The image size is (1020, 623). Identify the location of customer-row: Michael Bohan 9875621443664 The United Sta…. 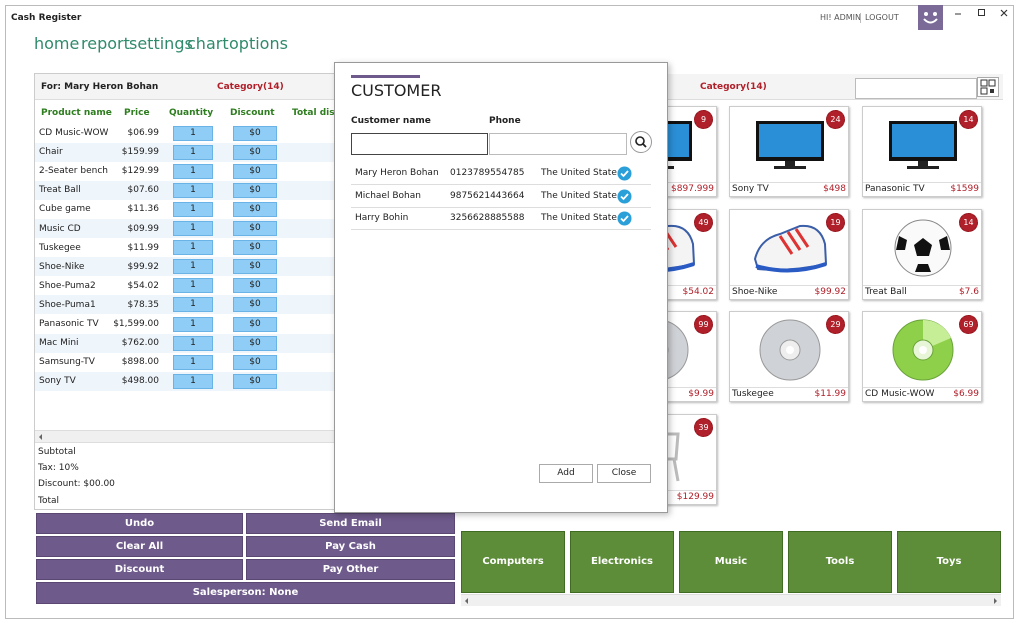
(501, 197).